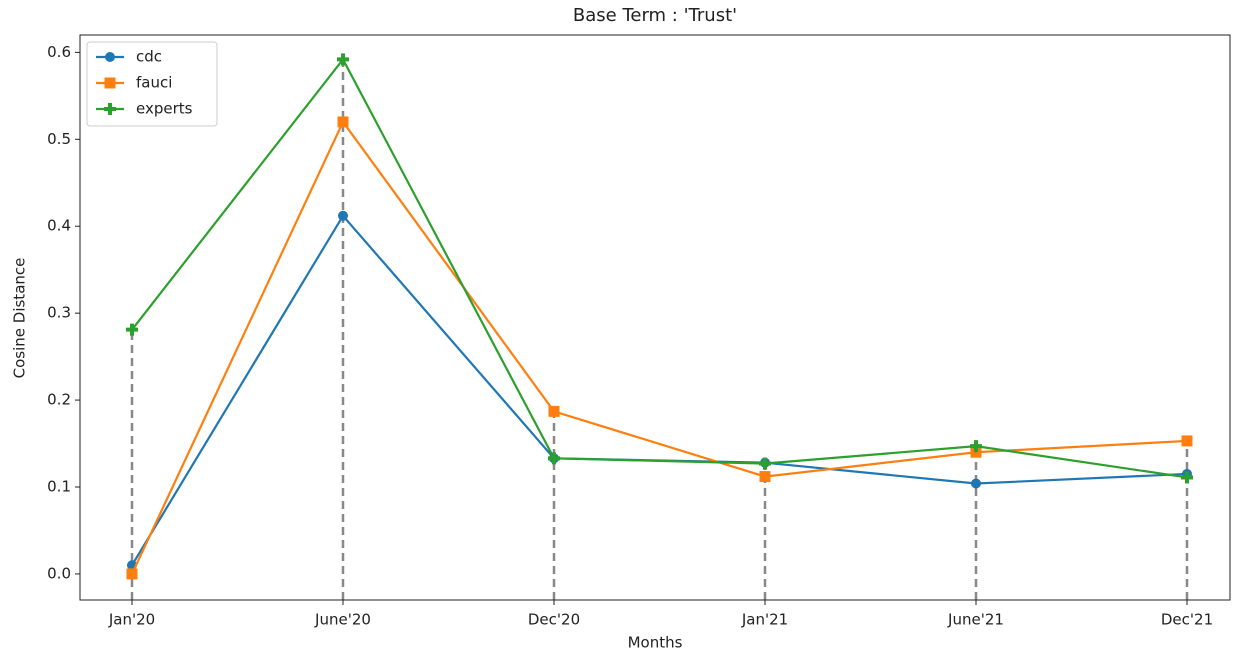  What do you see at coordinates (655, 643) in the screenshot?
I see `x-axis-label: Months` at bounding box center [655, 643].